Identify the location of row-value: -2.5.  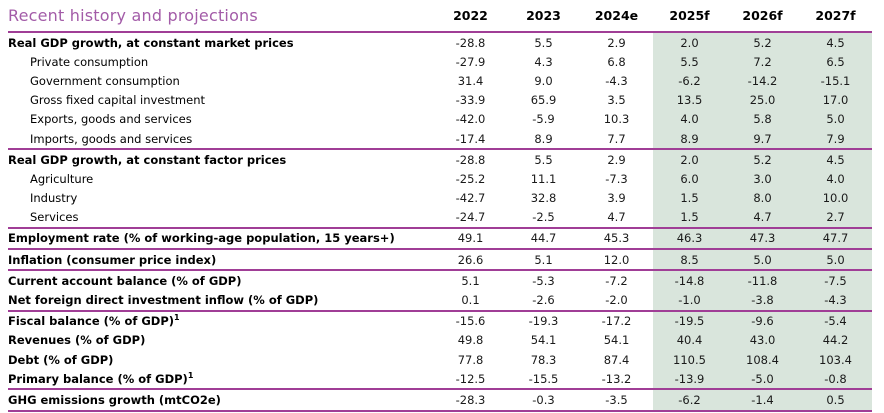
(543, 217).